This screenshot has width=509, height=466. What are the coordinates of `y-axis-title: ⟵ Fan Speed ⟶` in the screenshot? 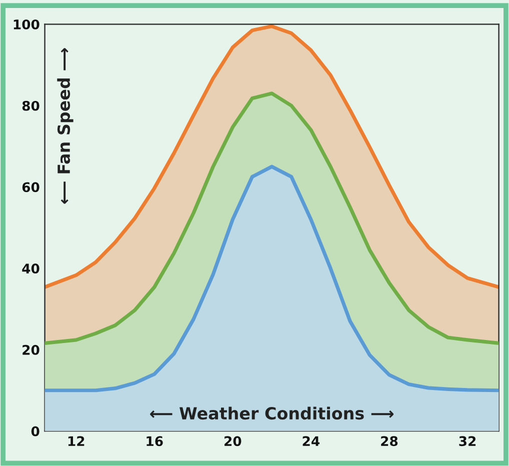 It's located at (65, 126).